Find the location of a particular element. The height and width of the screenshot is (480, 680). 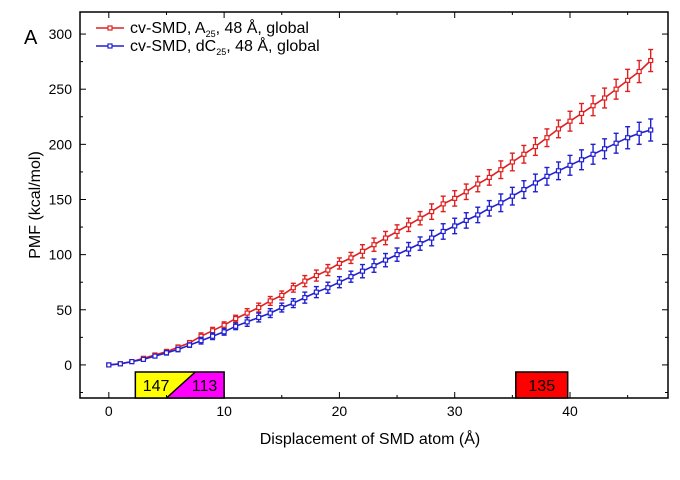

region-label: 147 is located at coordinates (156, 386).